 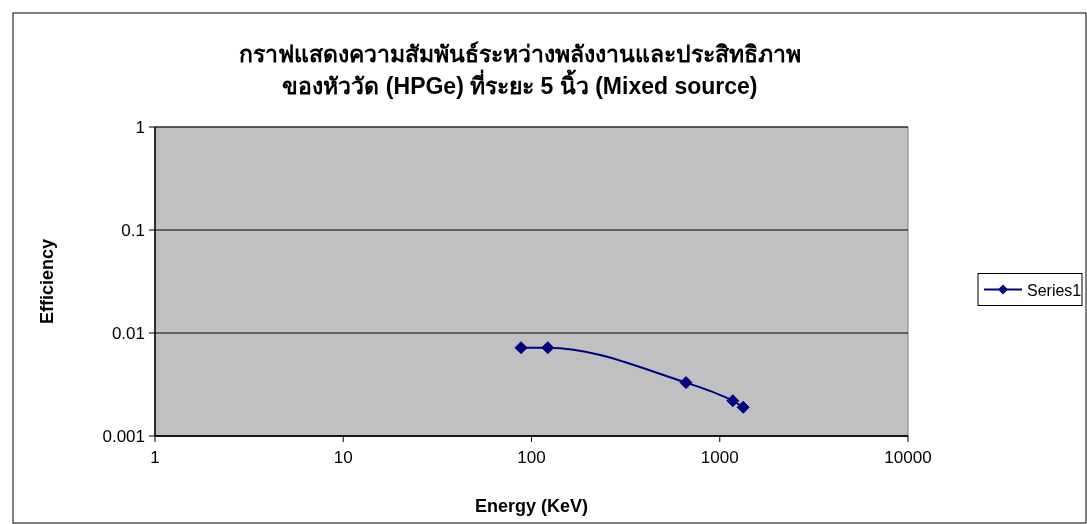 I want to click on chart-title: กราฟแสดงความสัมพันธ์ระหว่างพลังงานและประสิทธิภาพ ของหัววัด (HPGe) ที่ระยะ 5 นิ้ว (Mixed source), so click(x=520, y=70).